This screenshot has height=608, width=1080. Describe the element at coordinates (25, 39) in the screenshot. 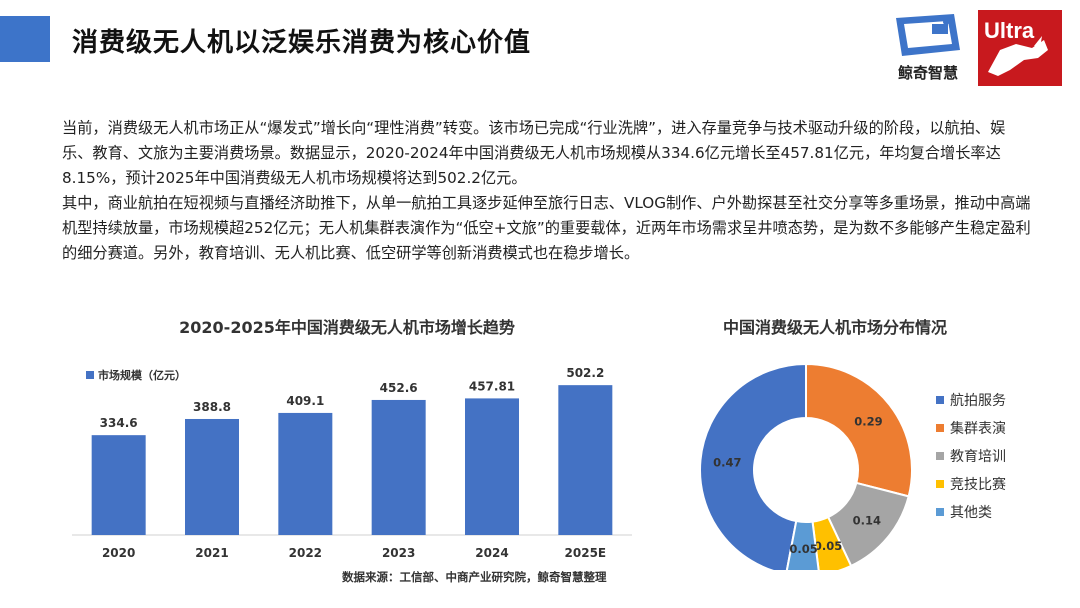

I see `title-accent-block` at that location.